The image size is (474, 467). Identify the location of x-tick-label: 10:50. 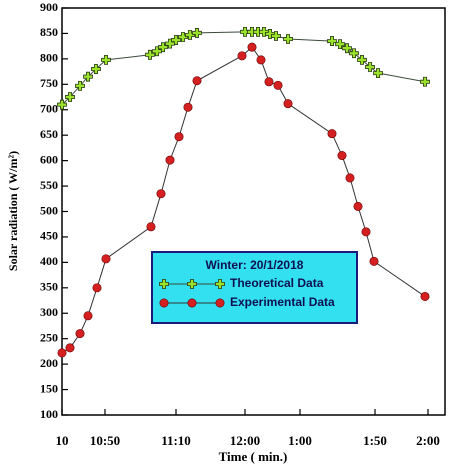
(105, 440).